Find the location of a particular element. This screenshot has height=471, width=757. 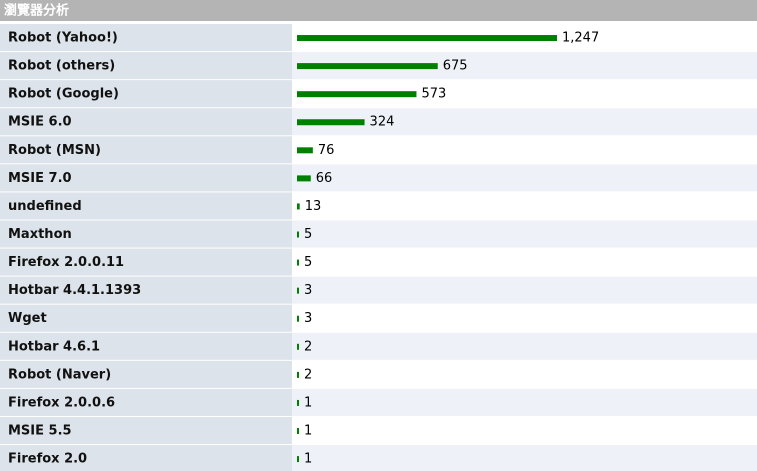

value-label: 573 is located at coordinates (433, 94).